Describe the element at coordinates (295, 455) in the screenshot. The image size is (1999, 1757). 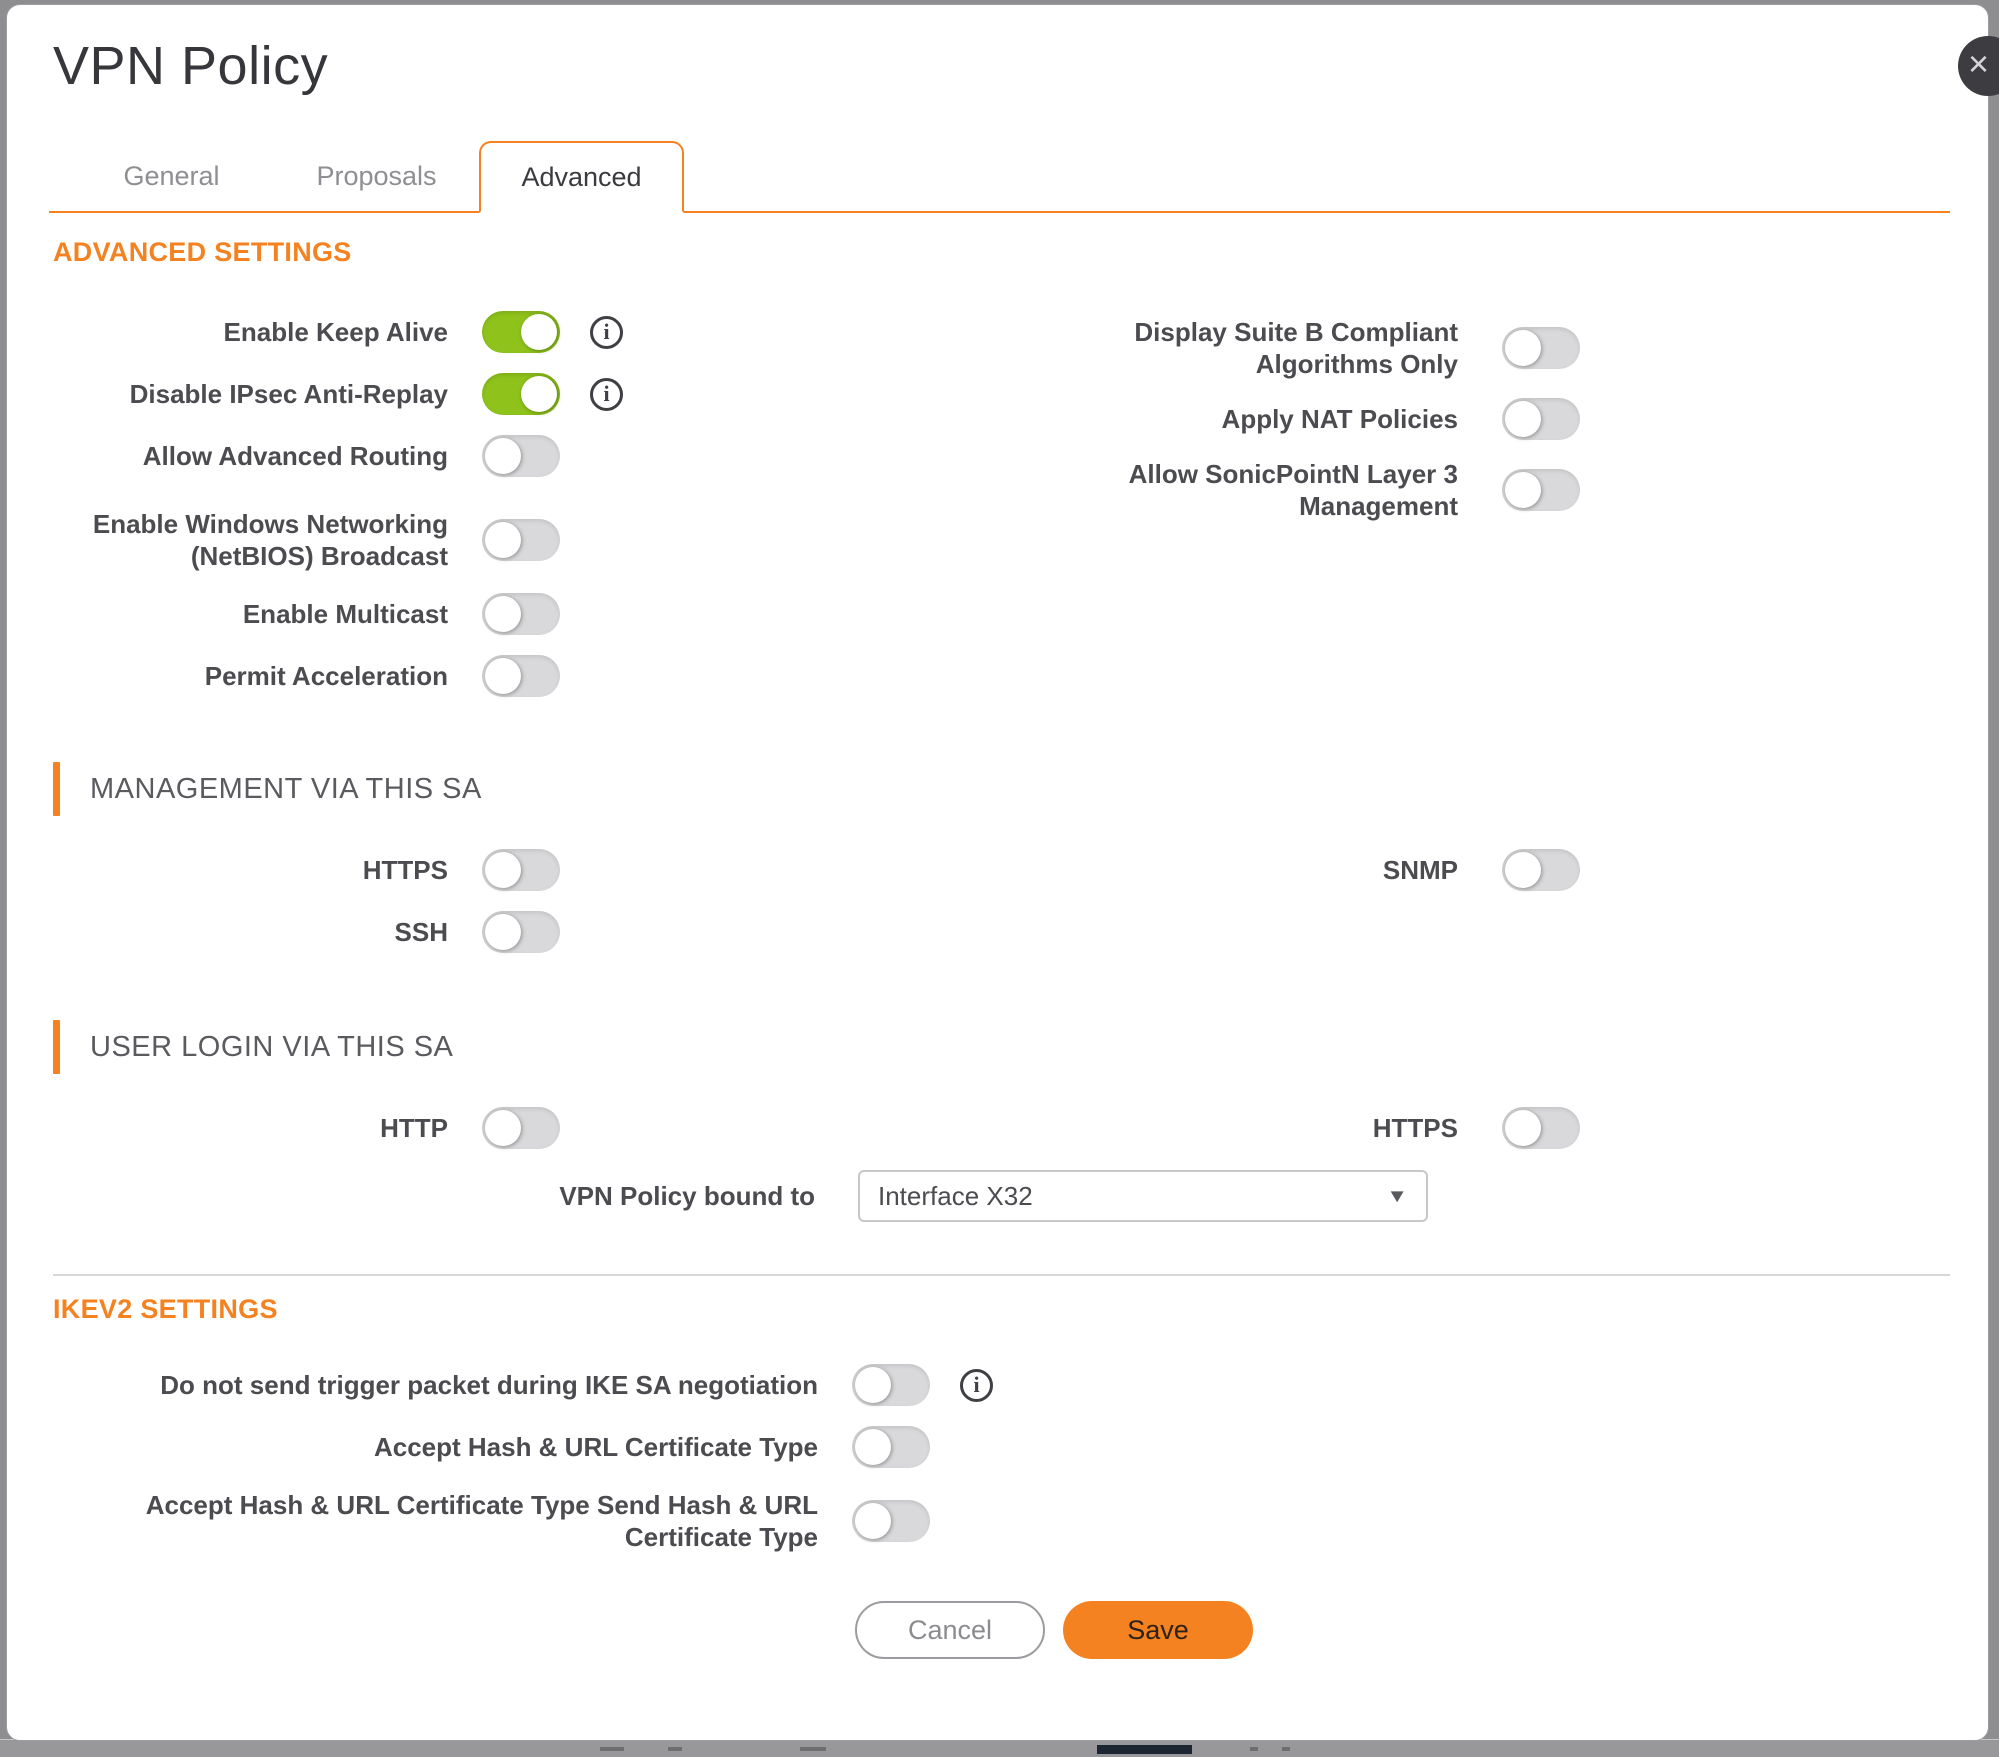
I see `setting-label: Allow Advanced Routing` at that location.